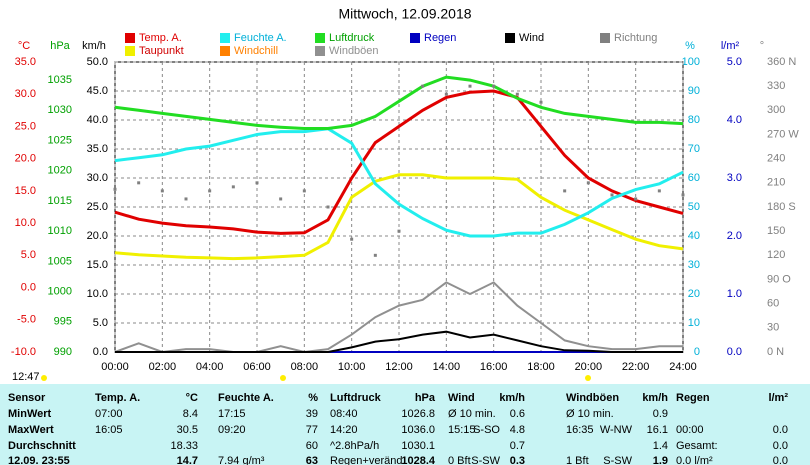 This screenshot has height=465, width=810. I want to click on y-tick-label: 20, so click(694, 294).